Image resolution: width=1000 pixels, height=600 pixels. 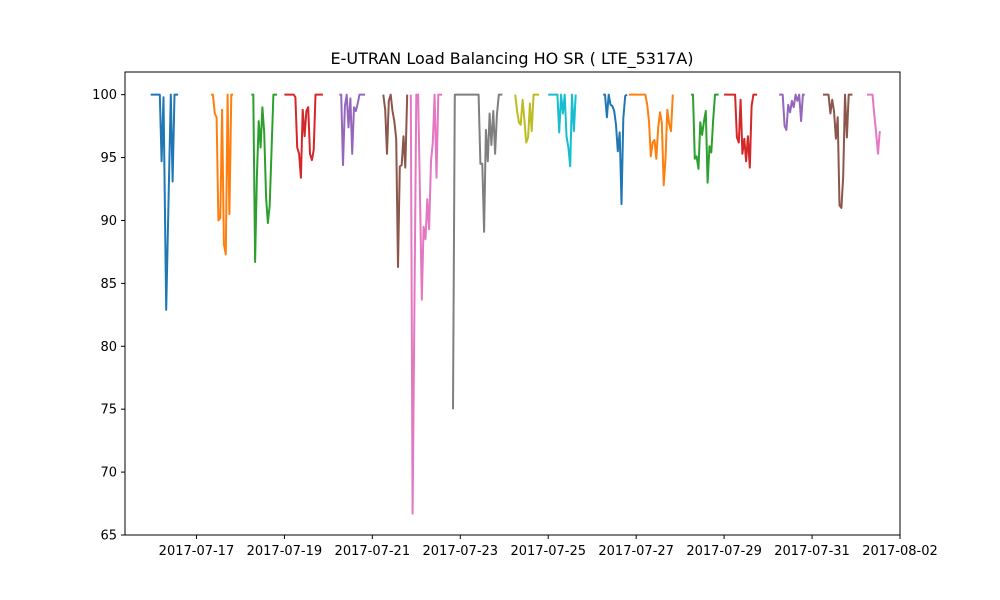 What do you see at coordinates (108, 221) in the screenshot?
I see `y-tick-label-5: 90` at bounding box center [108, 221].